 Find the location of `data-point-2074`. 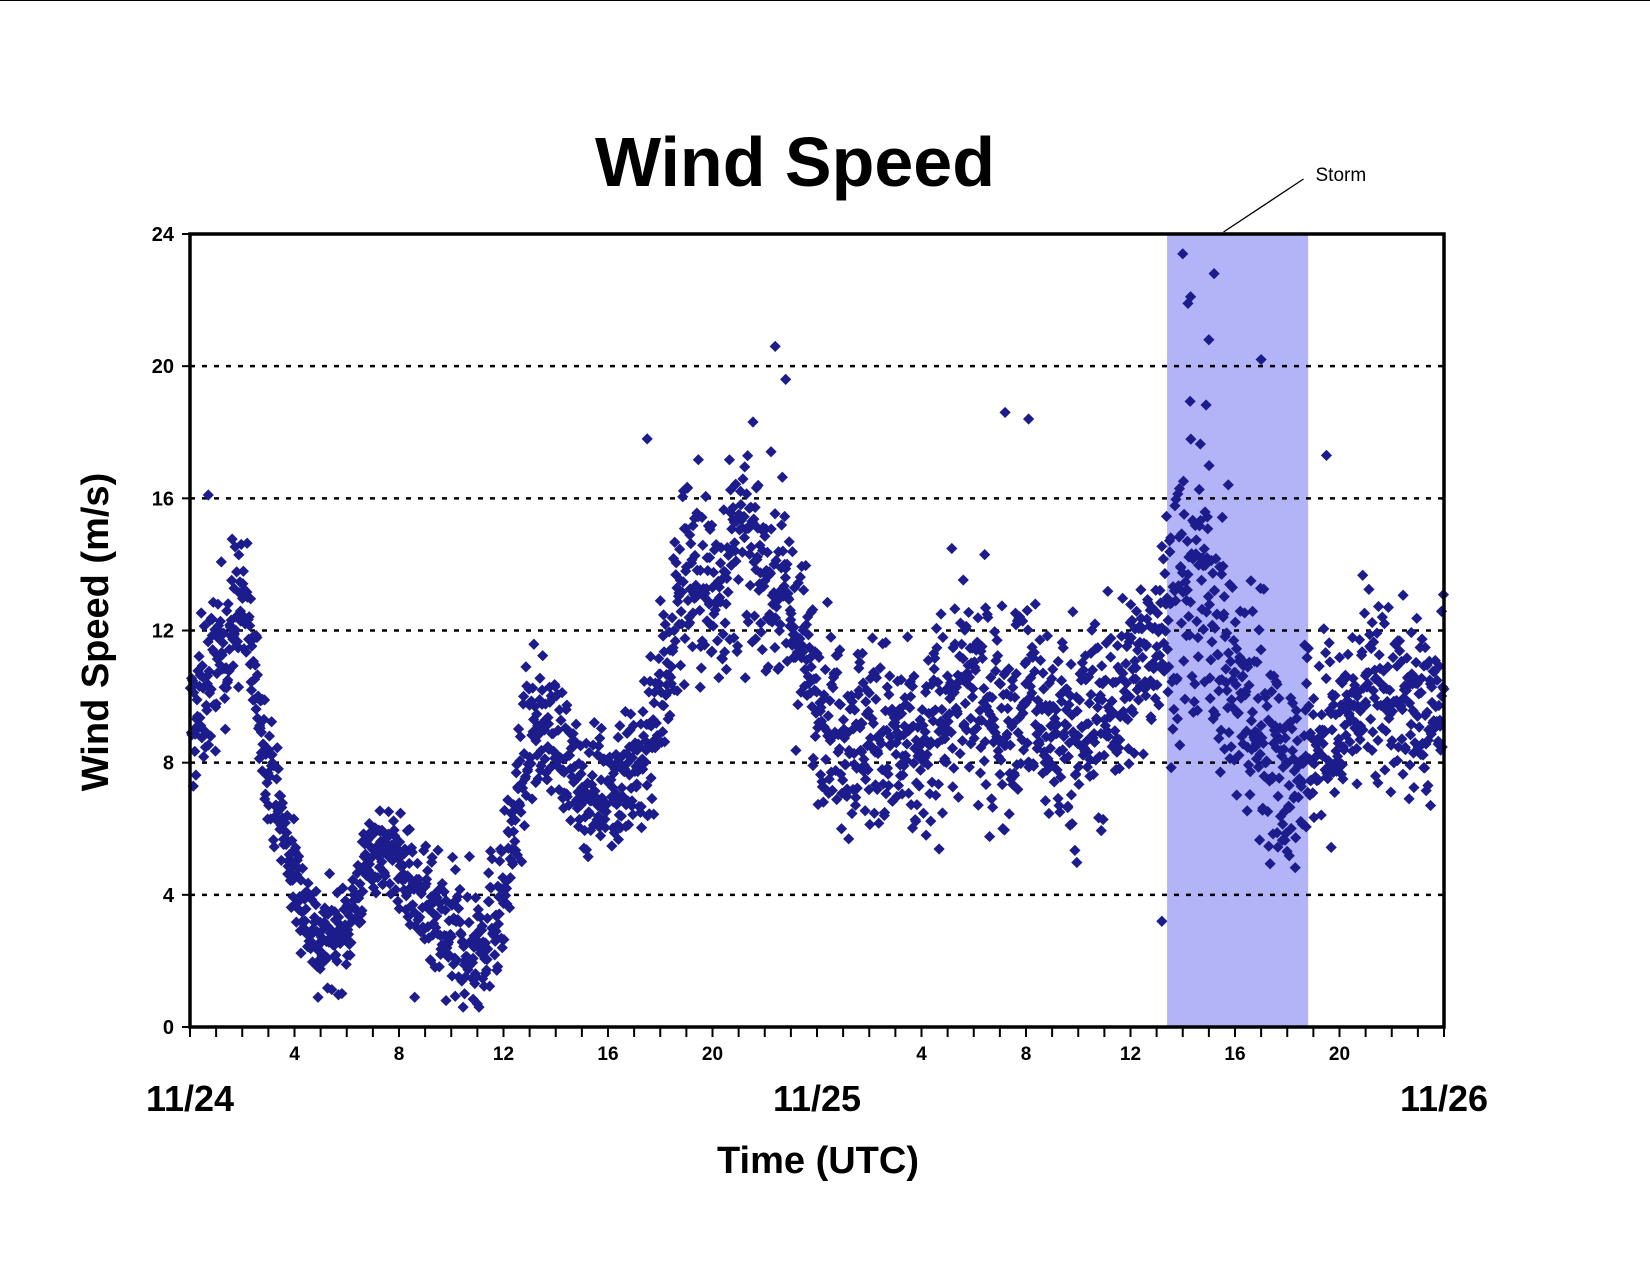

data-point-2074 is located at coordinates (1190, 602).